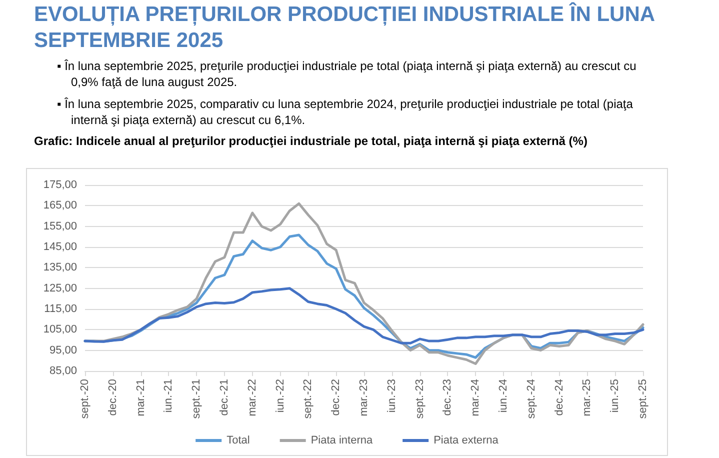 This screenshot has width=719, height=458. I want to click on x-tick-label: mar.-24, so click(476, 397).